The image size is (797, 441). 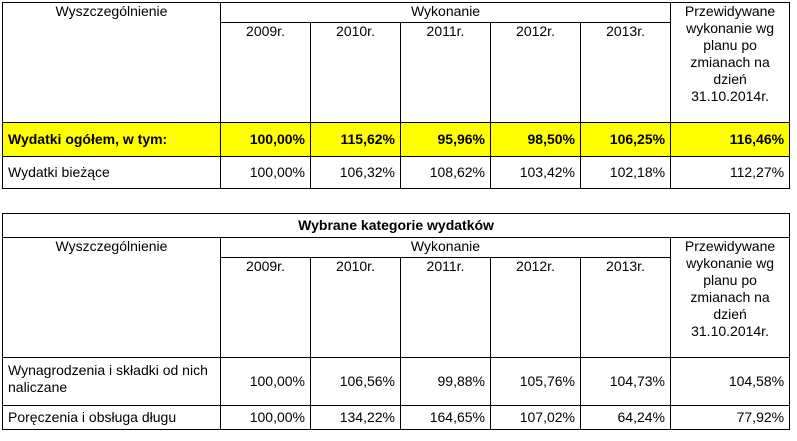 What do you see at coordinates (355, 139) in the screenshot?
I see `cell-value: 115,62%` at bounding box center [355, 139].